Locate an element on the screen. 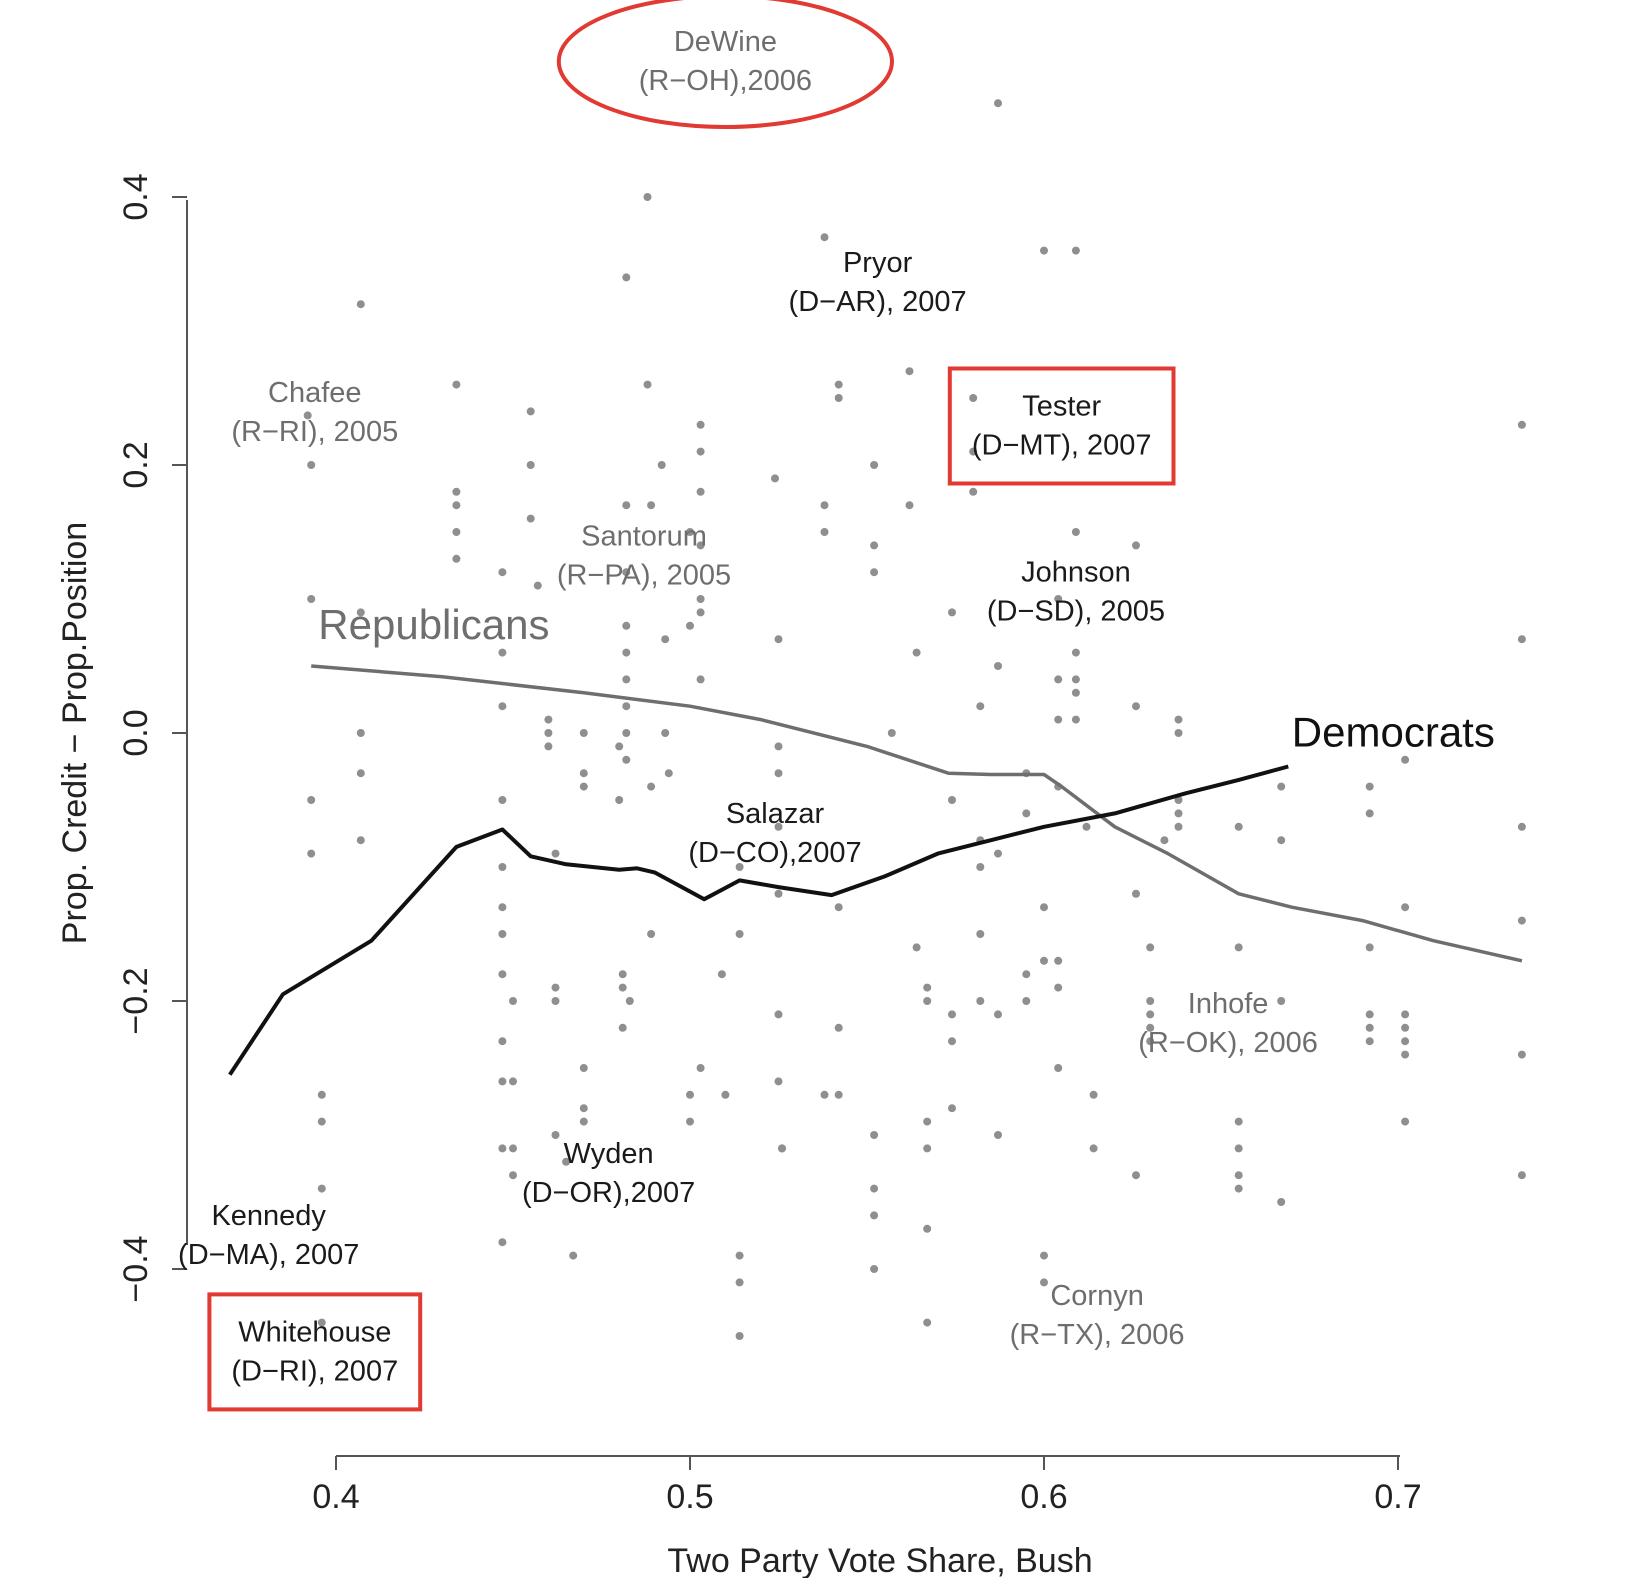 Image resolution: width=1636 pixels, height=1578 pixels. annotation-line: (D−MA), 2007 is located at coordinates (268, 1255).